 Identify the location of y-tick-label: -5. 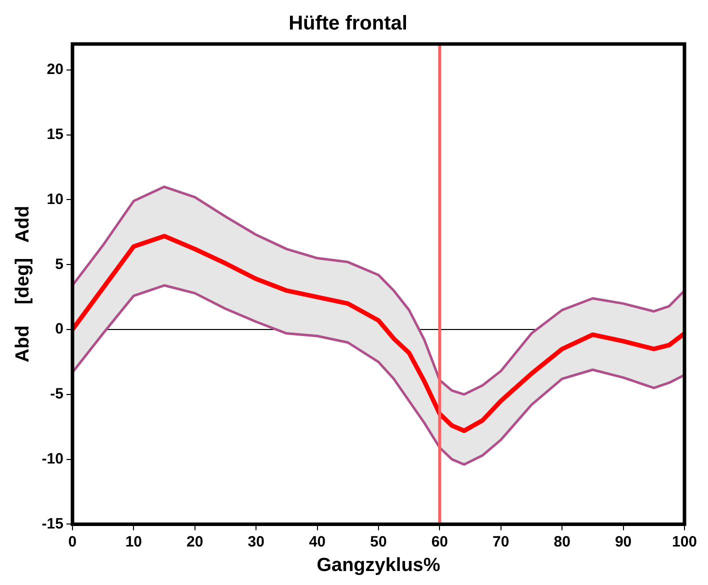
(57, 394).